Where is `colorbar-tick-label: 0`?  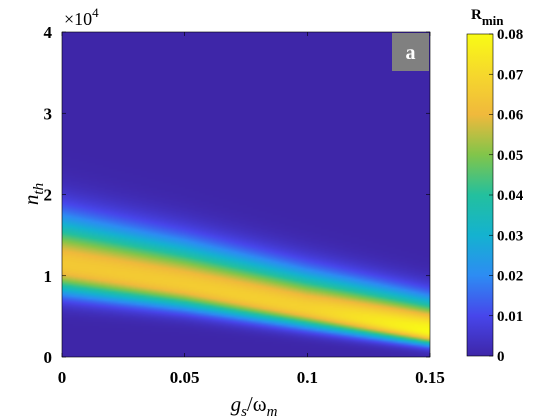
colorbar-tick-label: 0 is located at coordinates (501, 357).